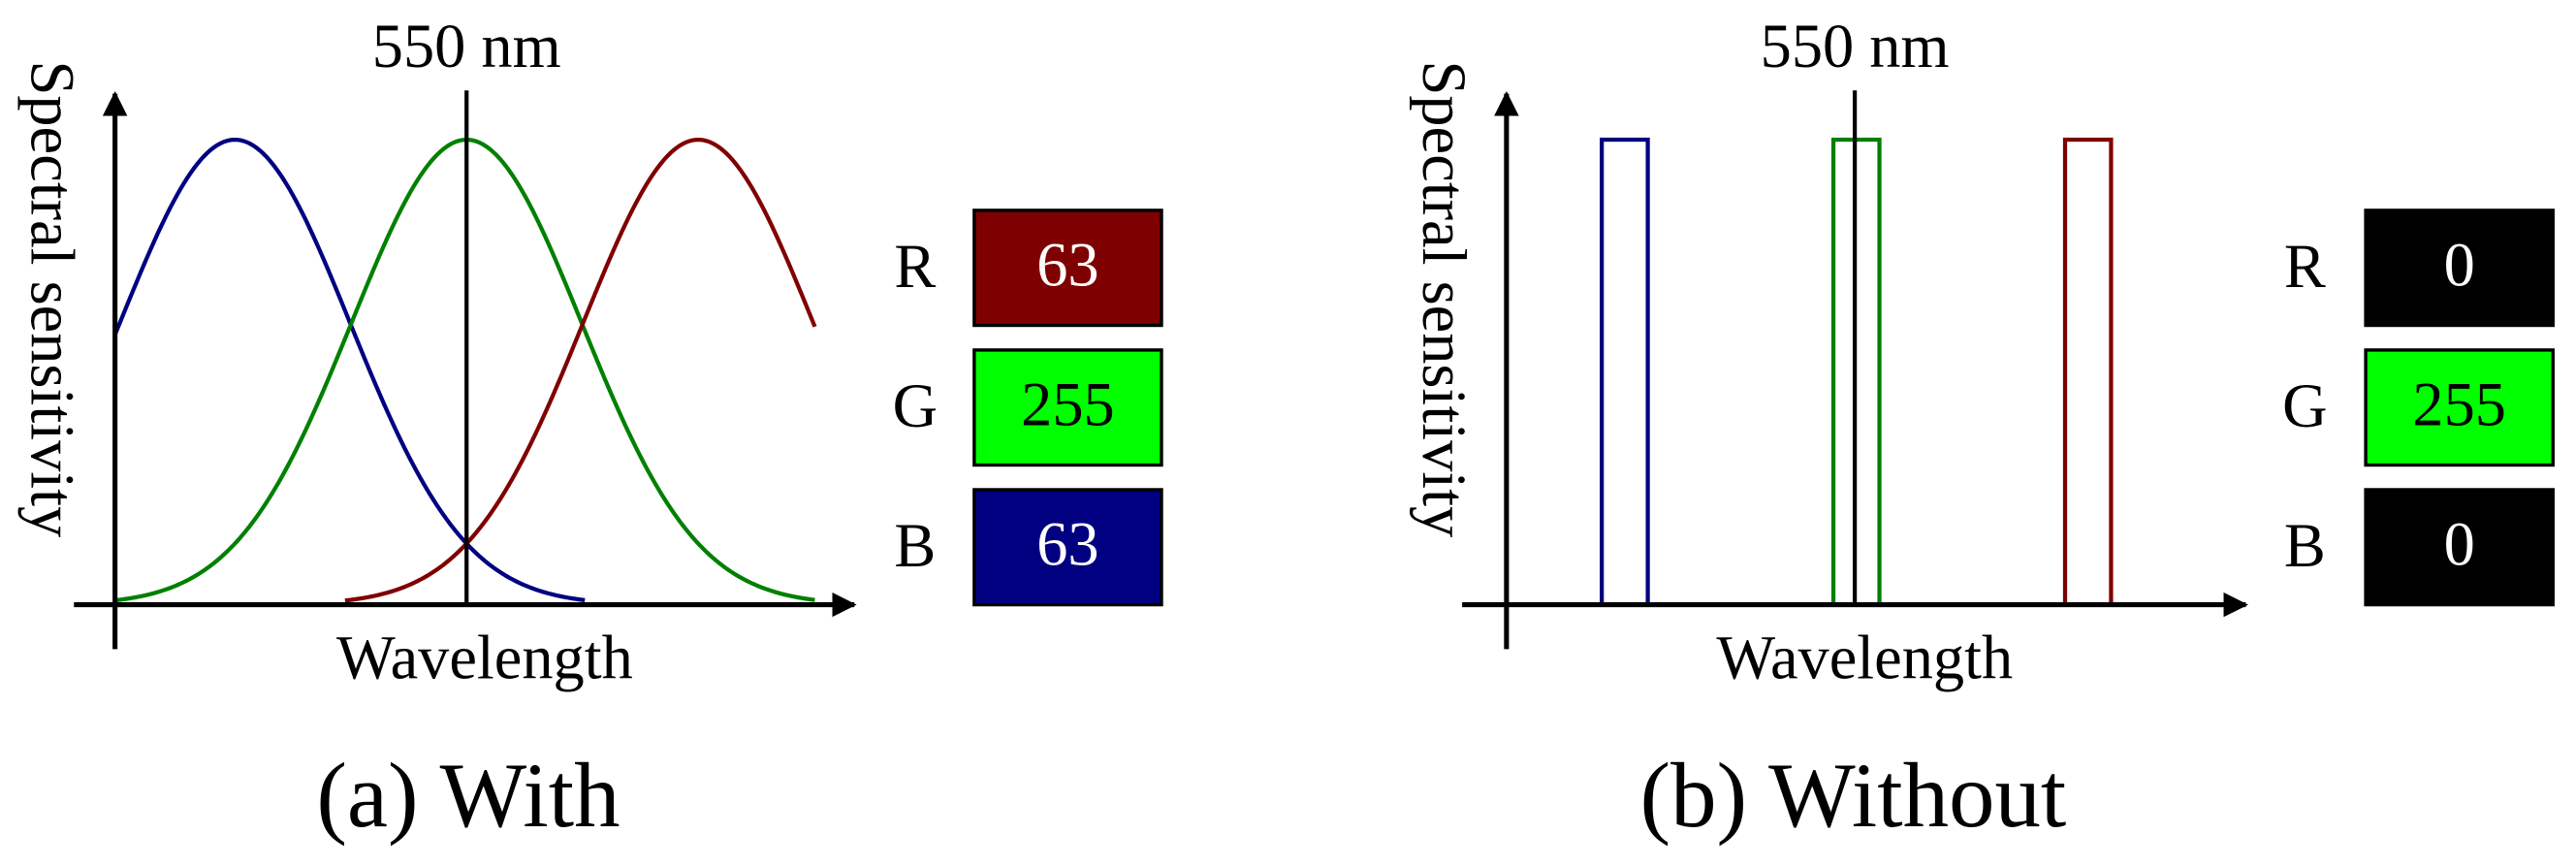  I want to click on red-band, so click(2088, 372).